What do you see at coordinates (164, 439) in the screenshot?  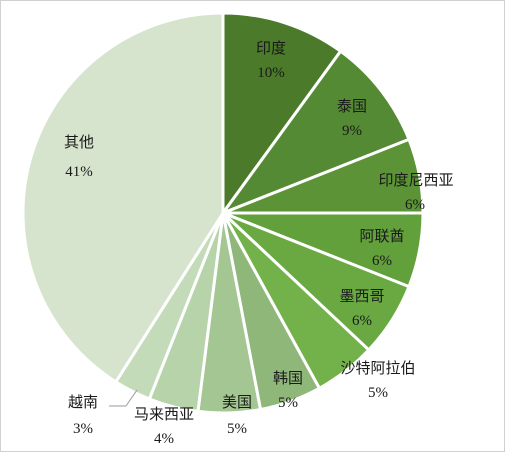 I see `slice-percent-9: 4%` at bounding box center [164, 439].